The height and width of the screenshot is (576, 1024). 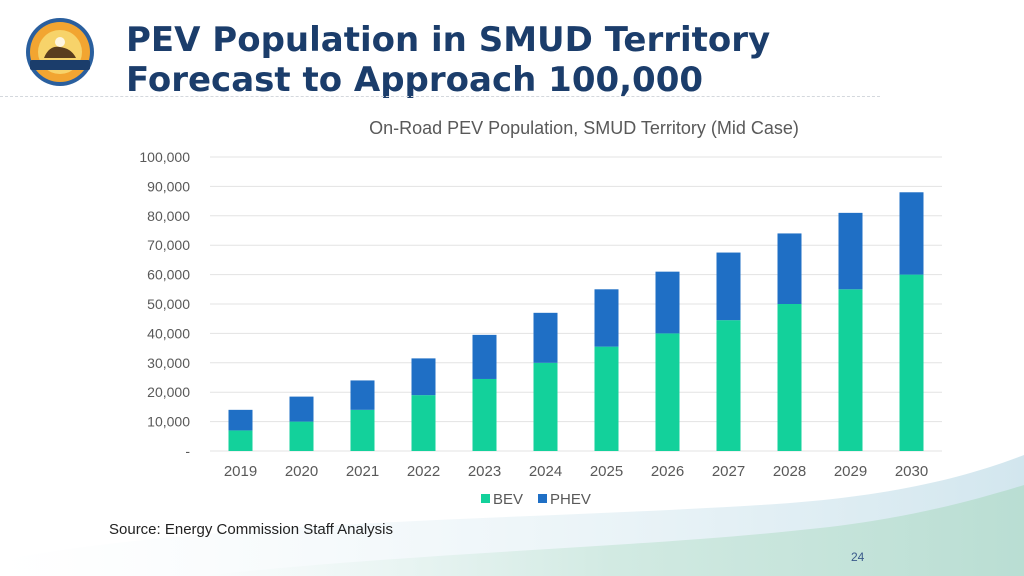 What do you see at coordinates (448, 40) in the screenshot?
I see `title-line-1: PEV Population in SMUD Territory` at bounding box center [448, 40].